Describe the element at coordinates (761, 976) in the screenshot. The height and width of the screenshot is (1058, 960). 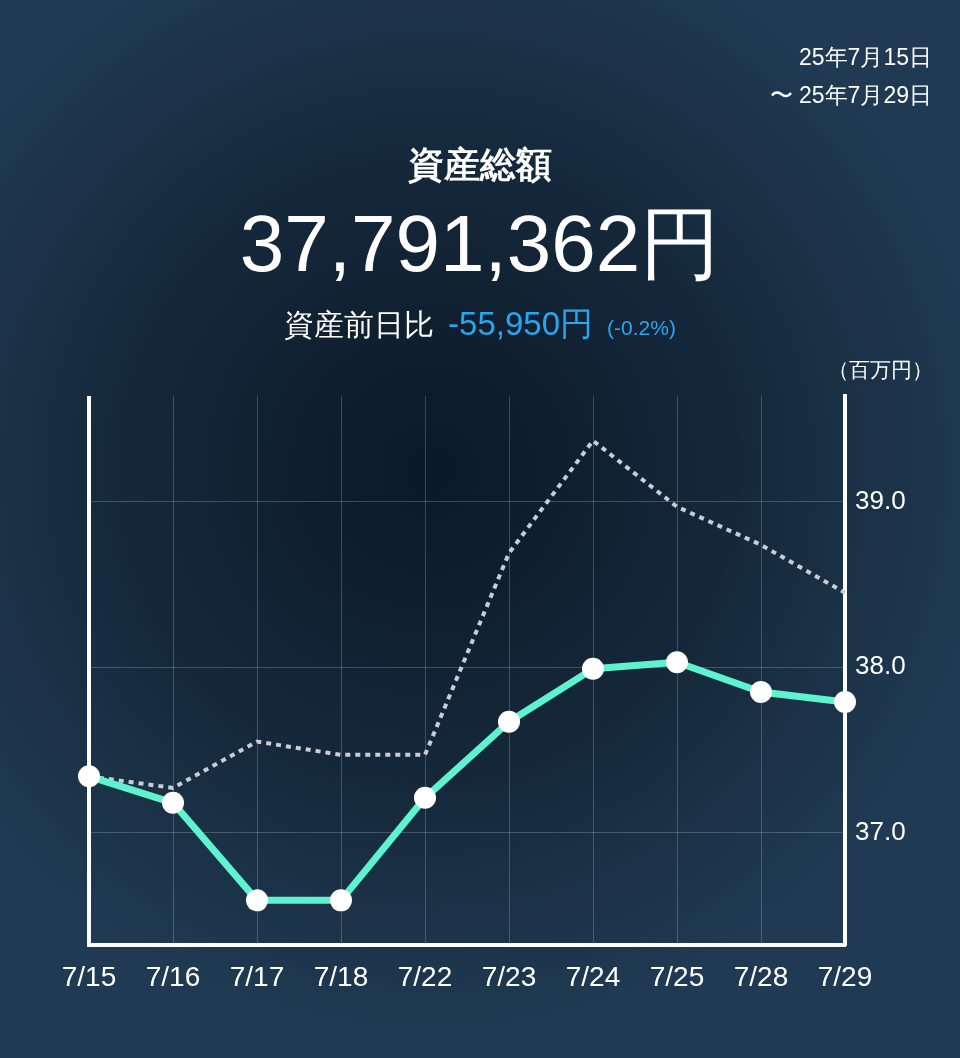
I see `x-tick-label: 7/28` at that location.